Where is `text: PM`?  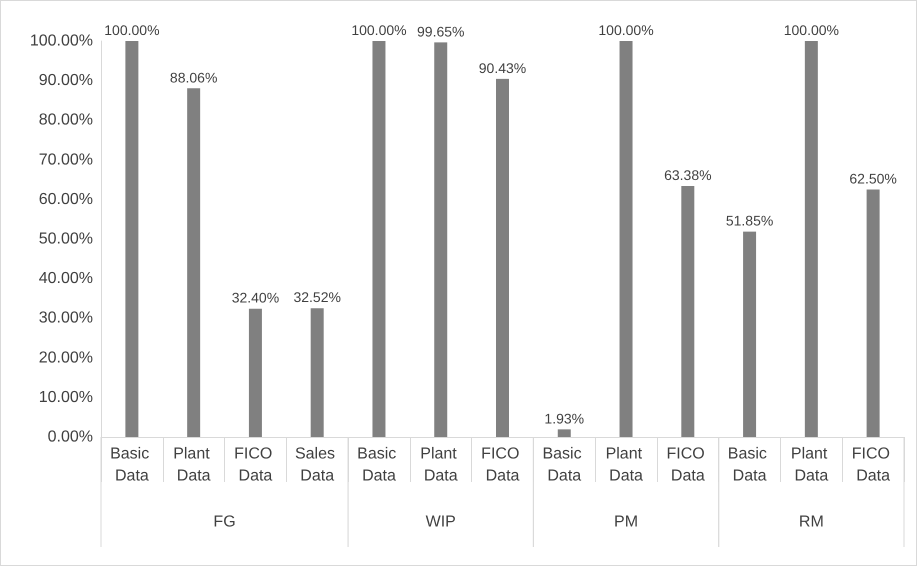
text: PM is located at coordinates (626, 522).